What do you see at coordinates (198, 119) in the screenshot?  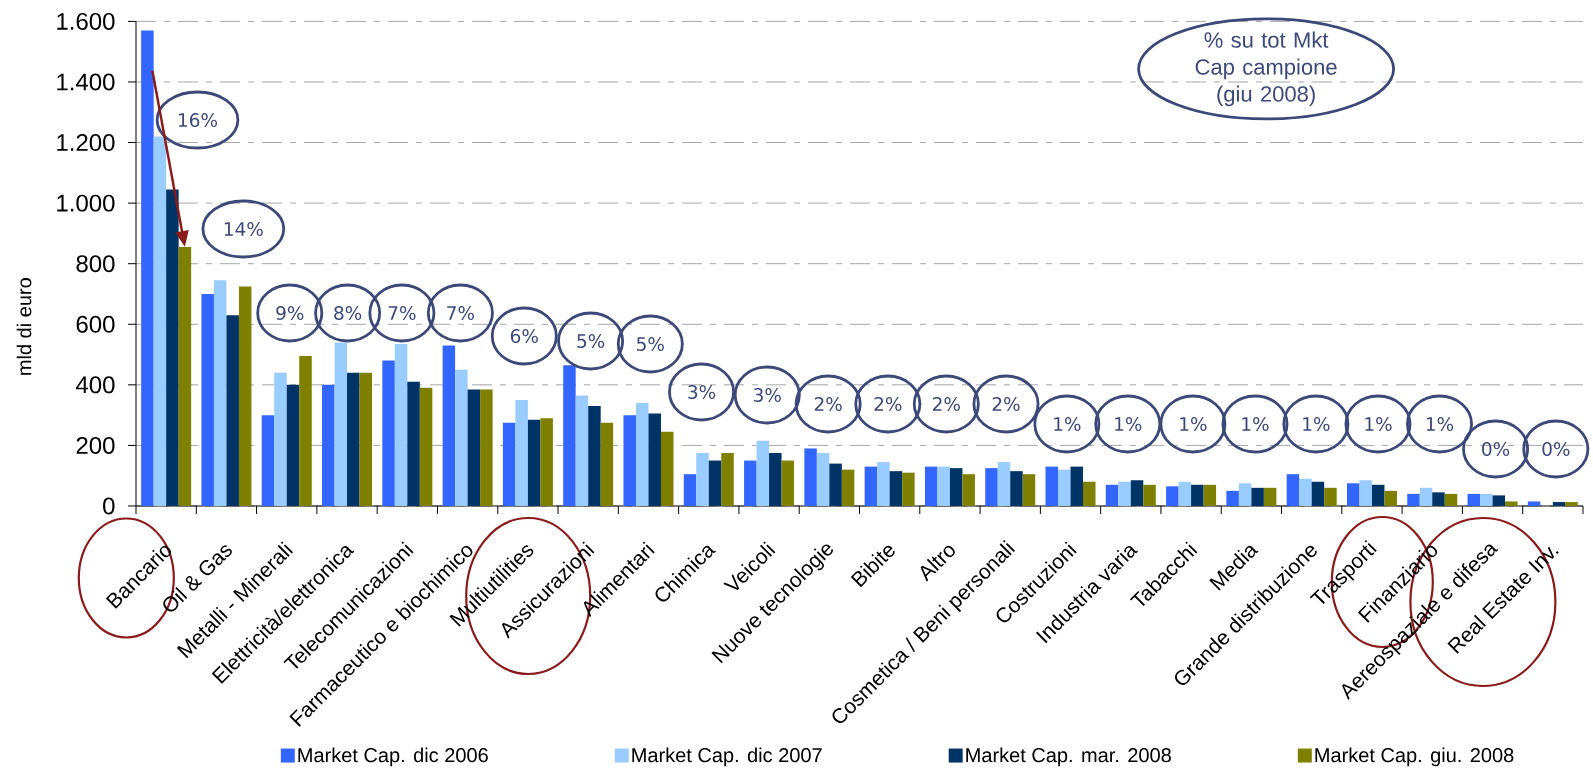 I see `annotation: 16%` at bounding box center [198, 119].